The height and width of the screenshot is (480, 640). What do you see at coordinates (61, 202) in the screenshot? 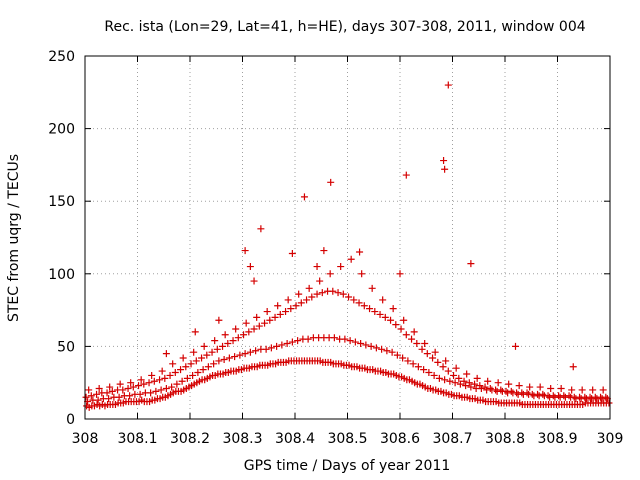
I see `y-tick-label: 150` at bounding box center [61, 202].